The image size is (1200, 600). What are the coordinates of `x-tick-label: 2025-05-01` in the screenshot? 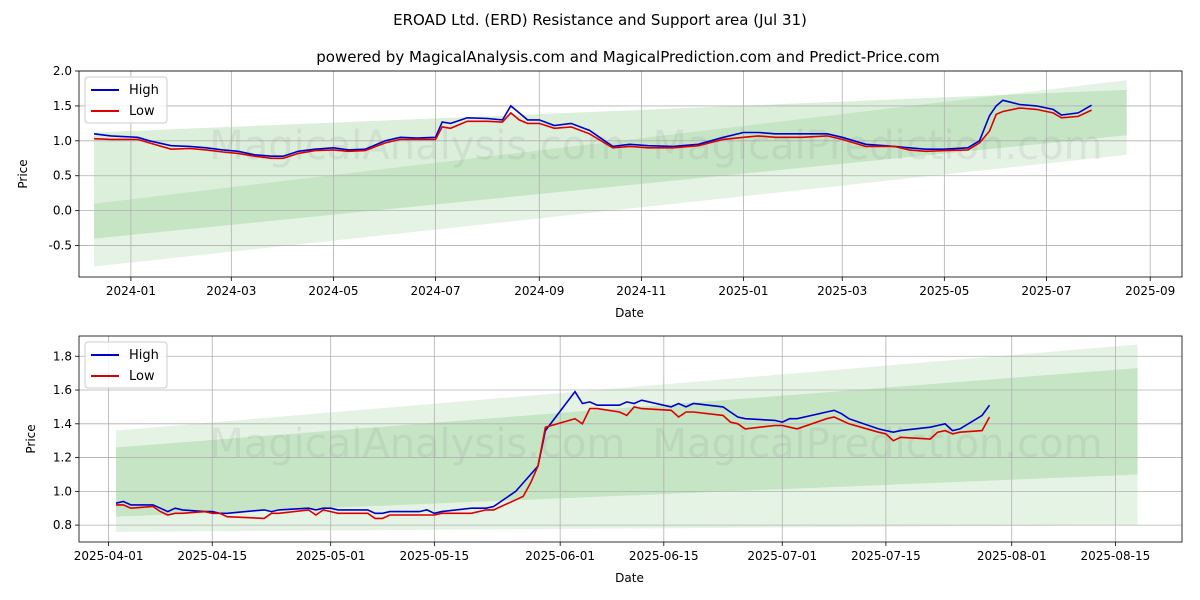 It's located at (331, 556).